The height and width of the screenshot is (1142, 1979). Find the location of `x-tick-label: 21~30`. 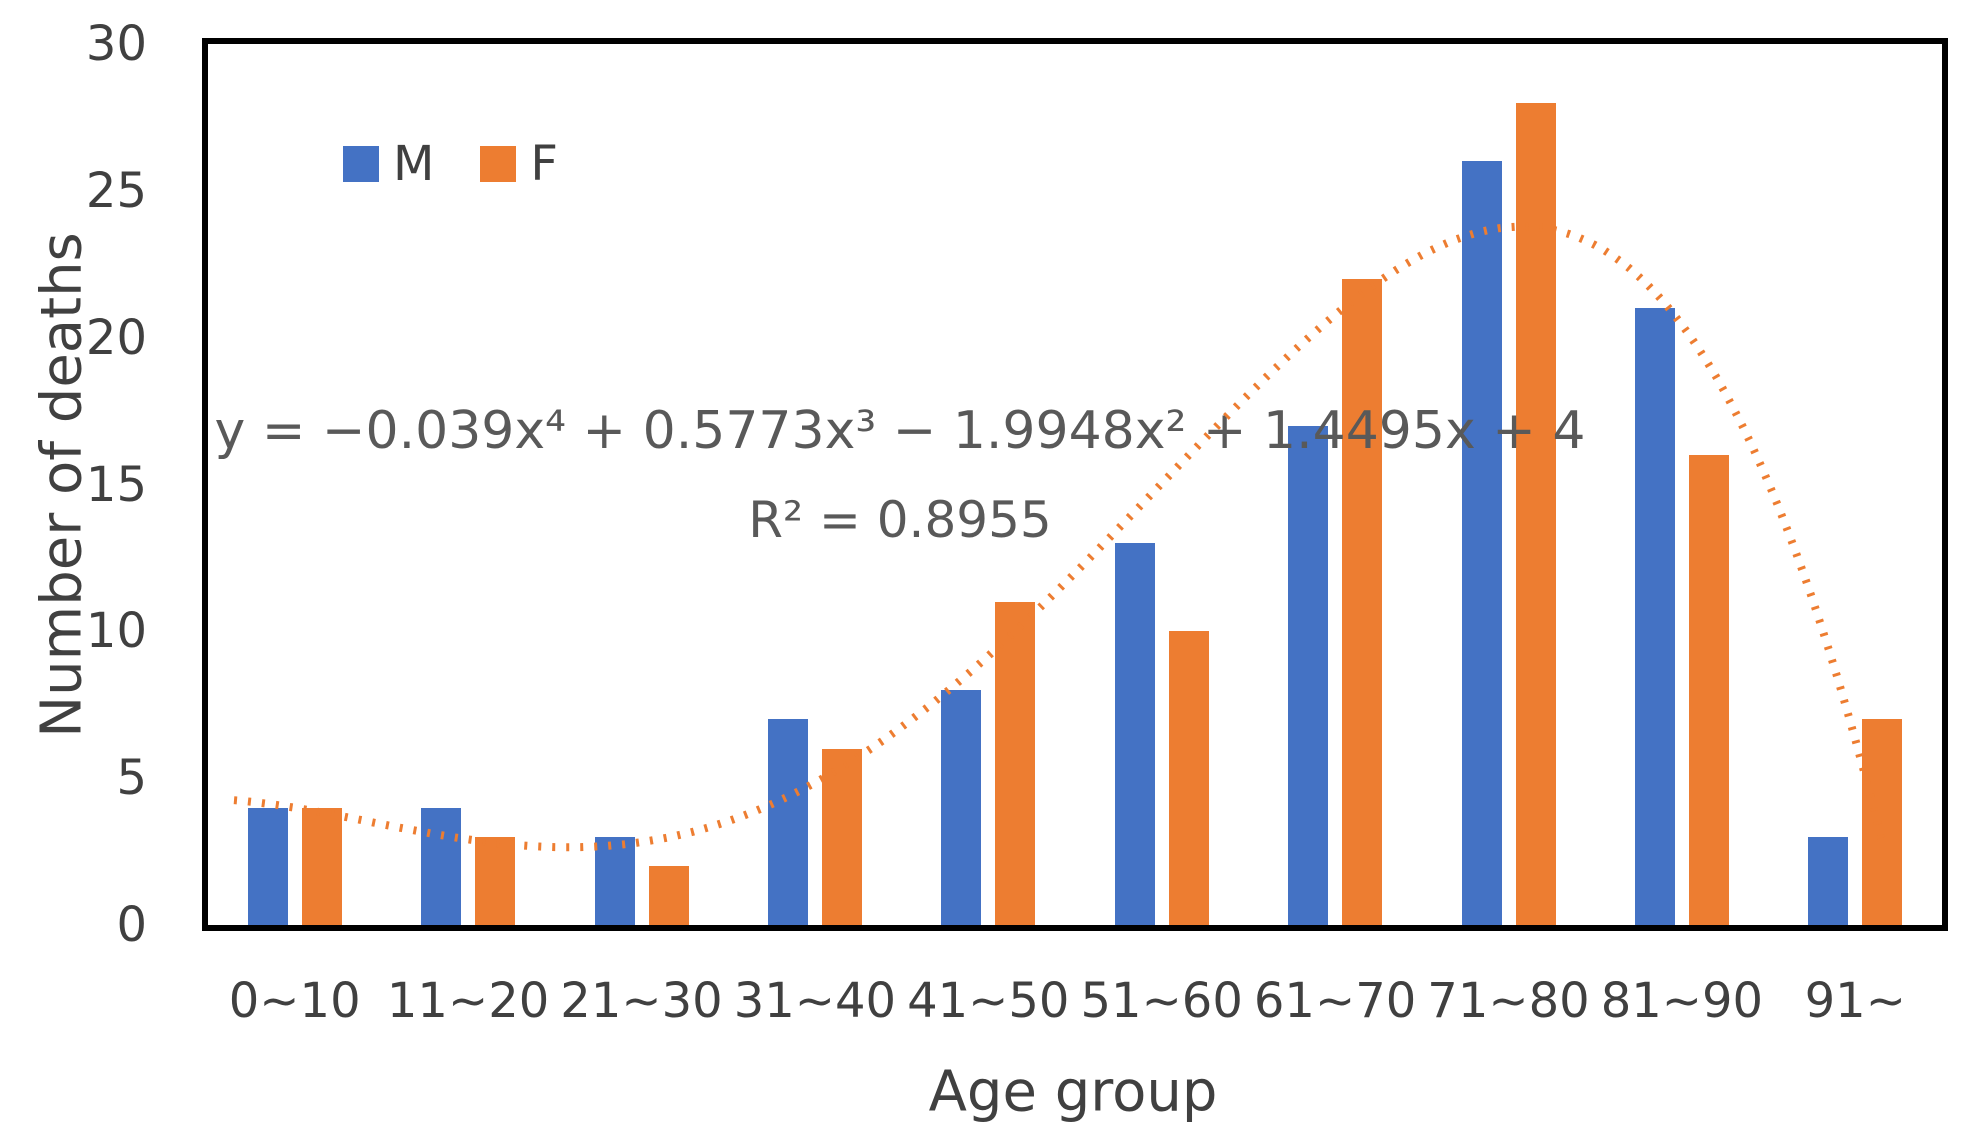

x-tick-label: 21~30 is located at coordinates (641, 1001).